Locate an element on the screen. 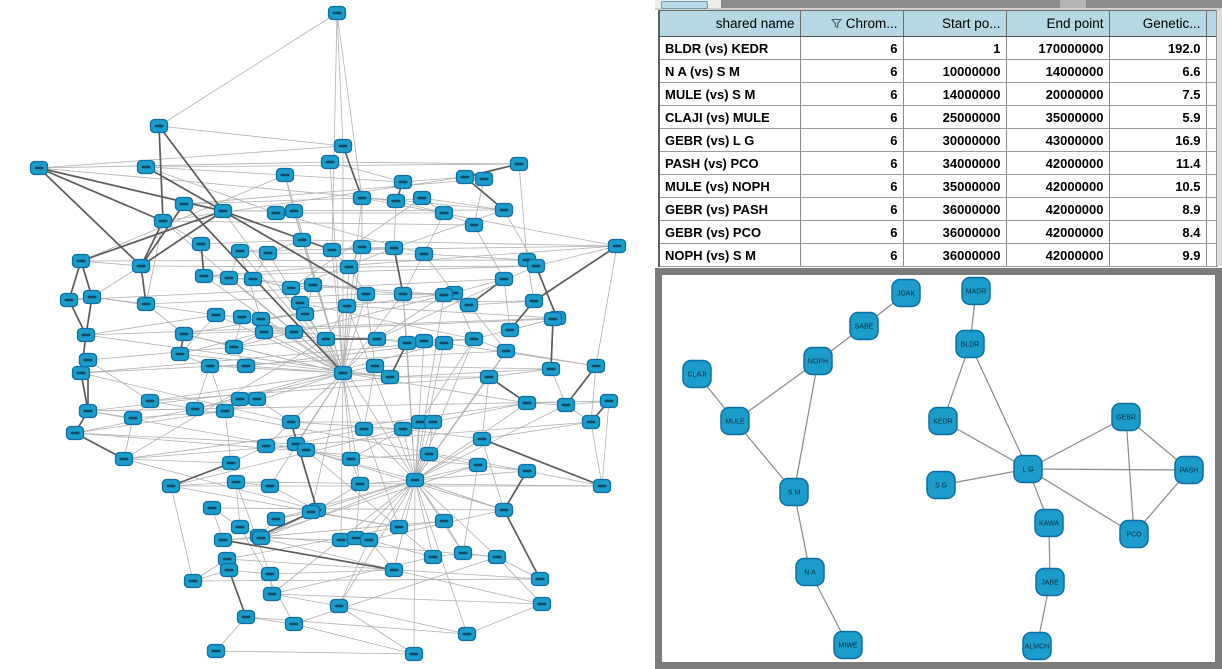  cell-shared-name: PASH (vs) PCO is located at coordinates (730, 163).